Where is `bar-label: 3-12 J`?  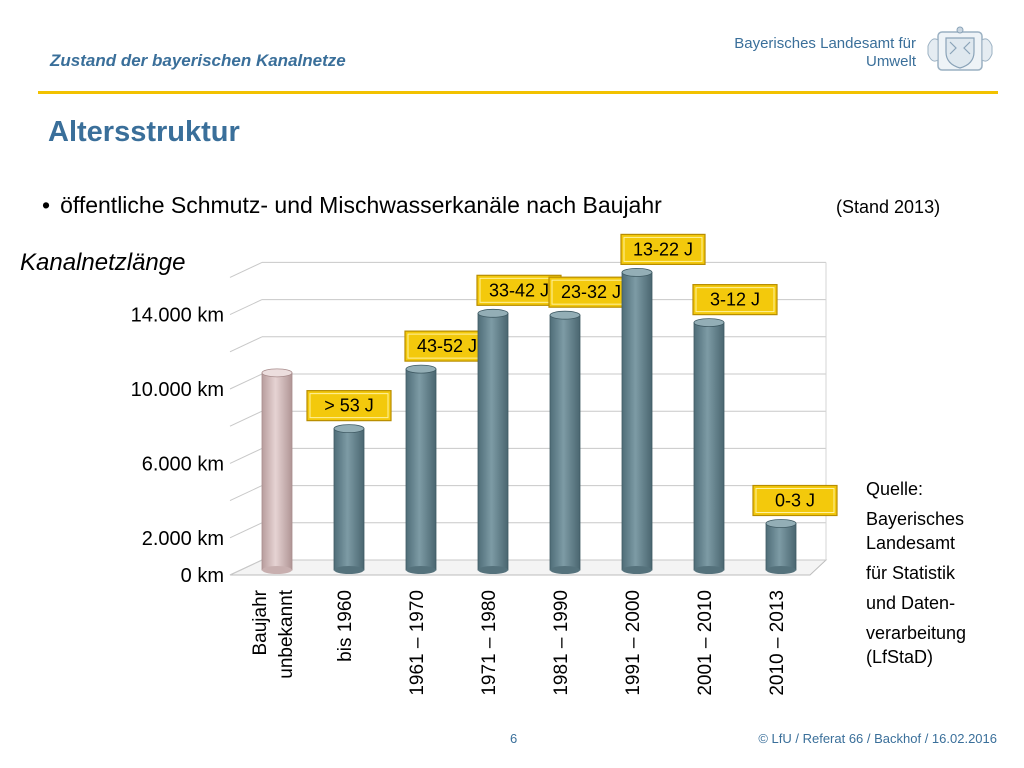
bar-label: 3-12 J is located at coordinates (735, 300).